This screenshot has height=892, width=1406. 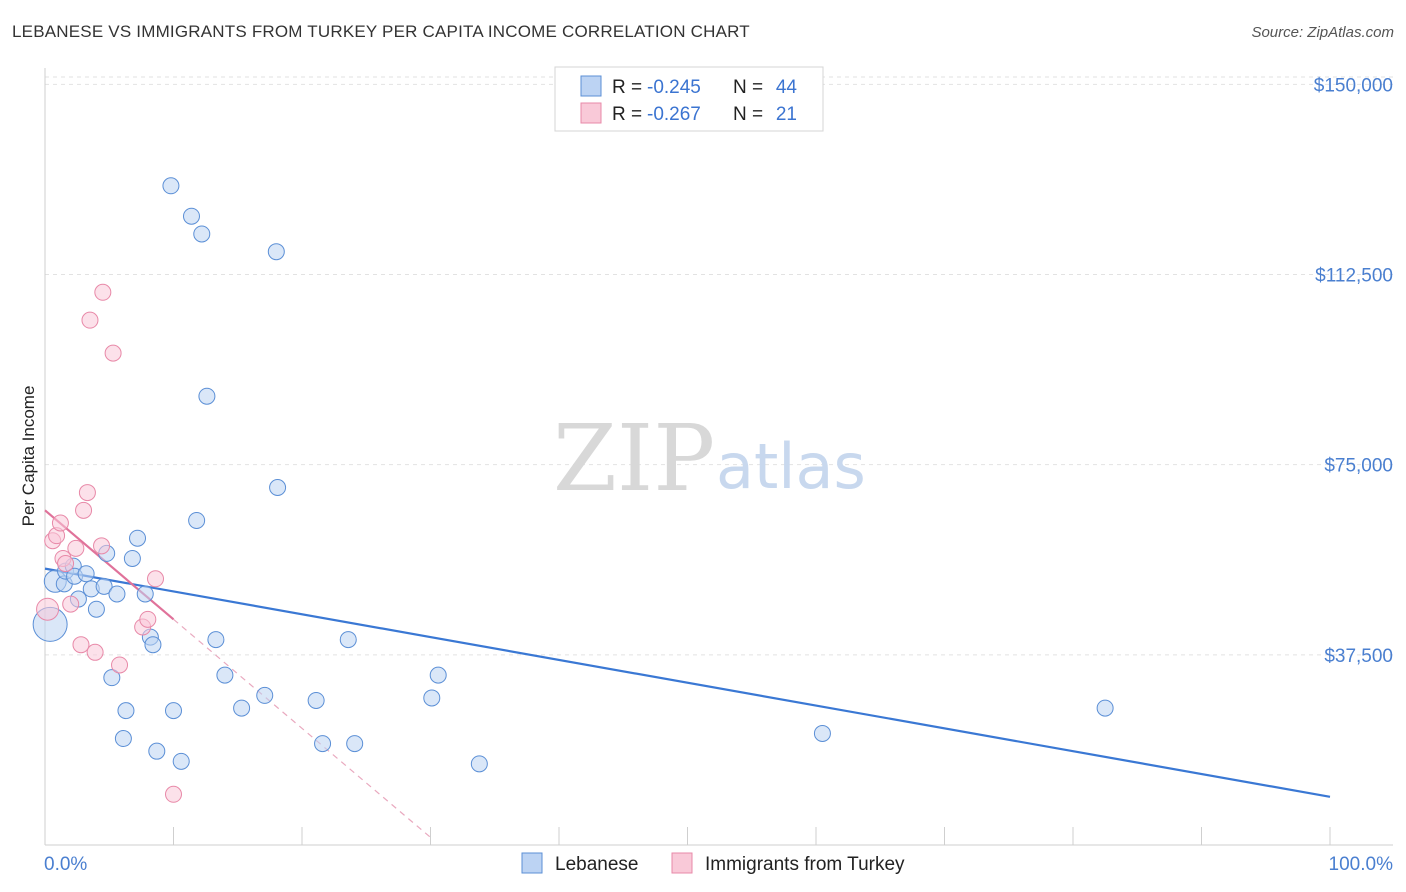 What do you see at coordinates (596, 864) in the screenshot?
I see `bottom-legend-lebanese: Lebanese` at bounding box center [596, 864].